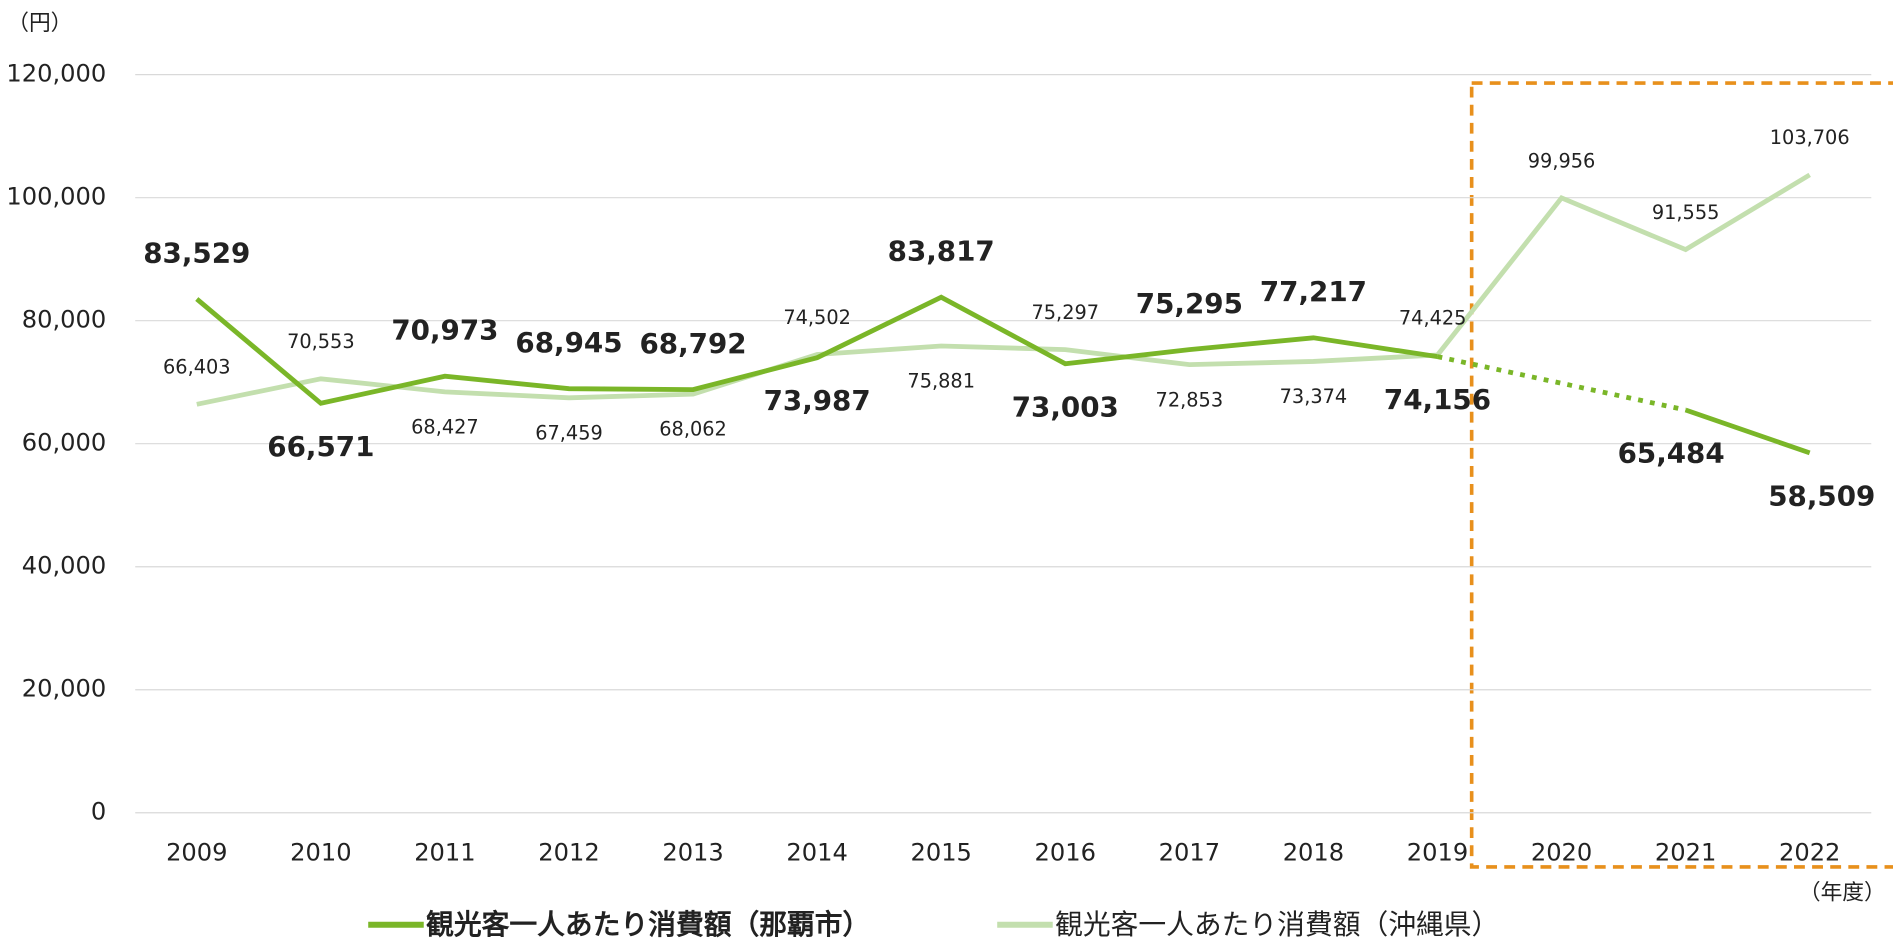 This screenshot has width=1893, height=944. I want to click on data-label: 65,484, so click(1671, 453).